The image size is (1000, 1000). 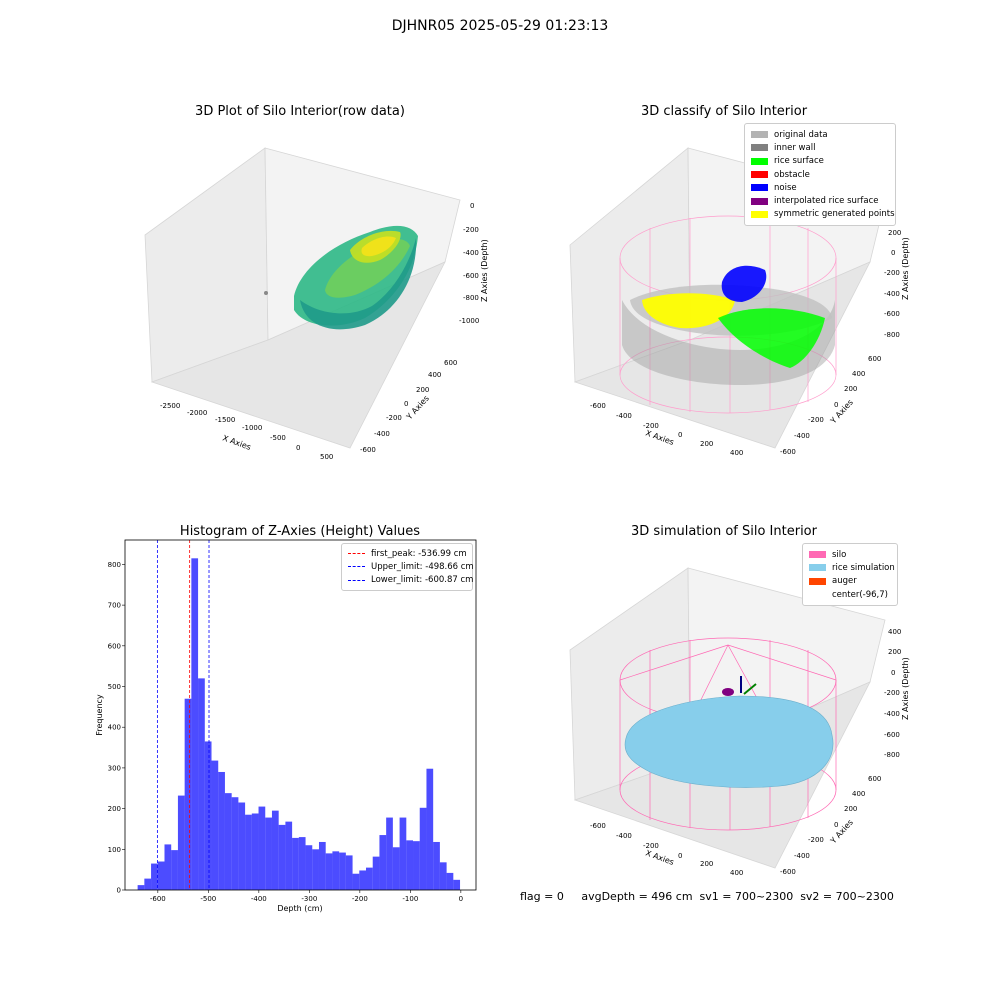 I want to click on p1-ytick: -600, so click(x=368, y=450).